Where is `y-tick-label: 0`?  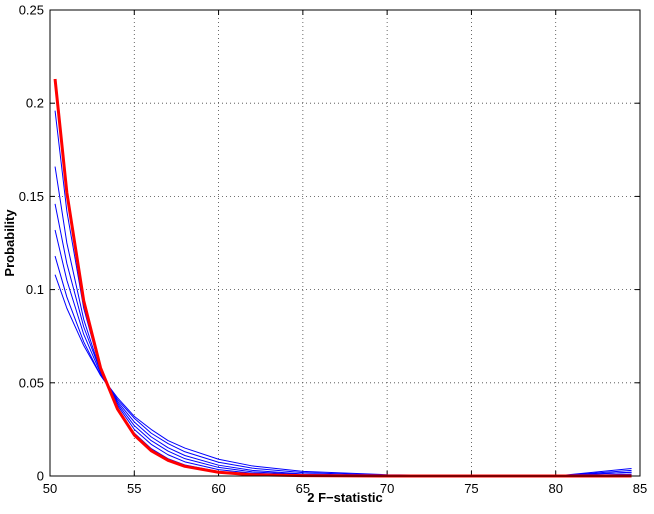
y-tick-label: 0 is located at coordinates (40, 476).